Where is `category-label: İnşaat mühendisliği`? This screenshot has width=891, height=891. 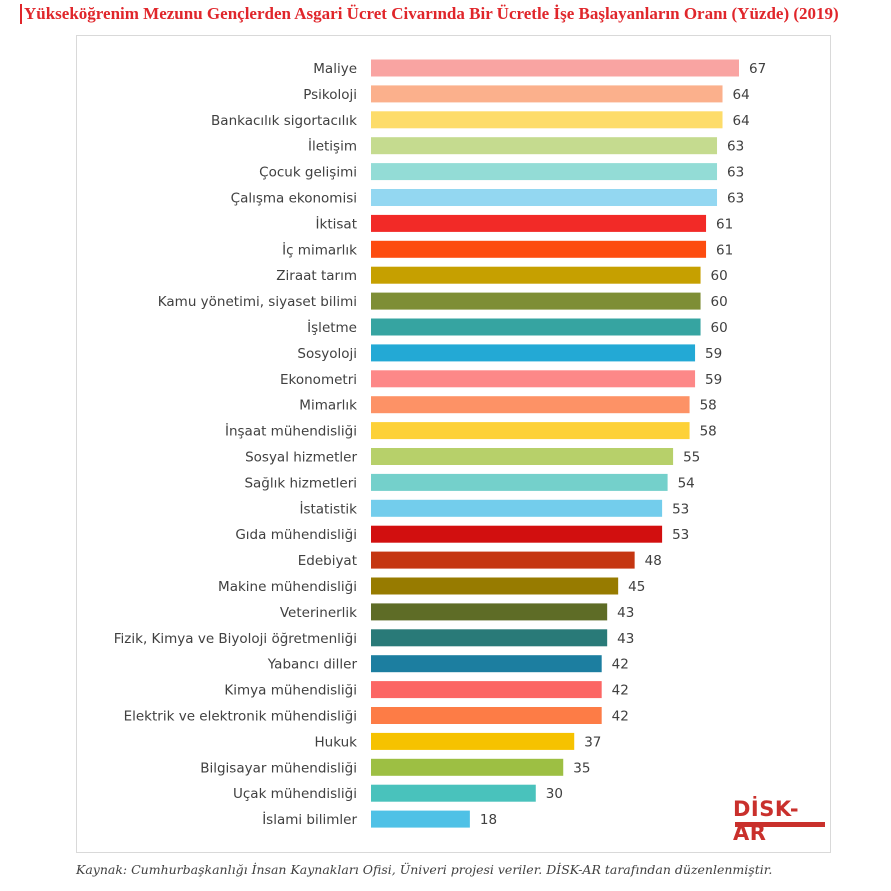 category-label: İnşaat mühendisliği is located at coordinates (291, 431).